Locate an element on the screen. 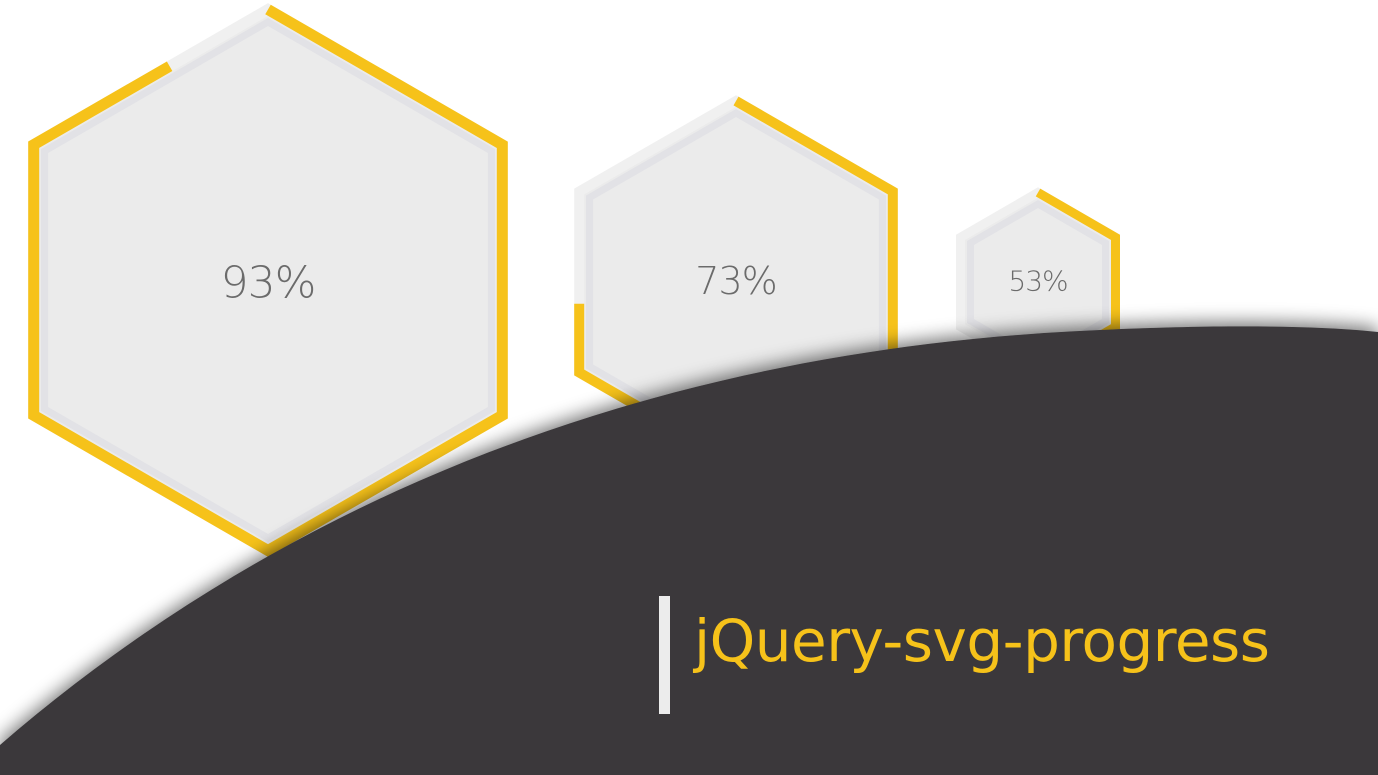 Image resolution: width=1378 pixels, height=775 pixels. title-accent-bar is located at coordinates (664, 655).